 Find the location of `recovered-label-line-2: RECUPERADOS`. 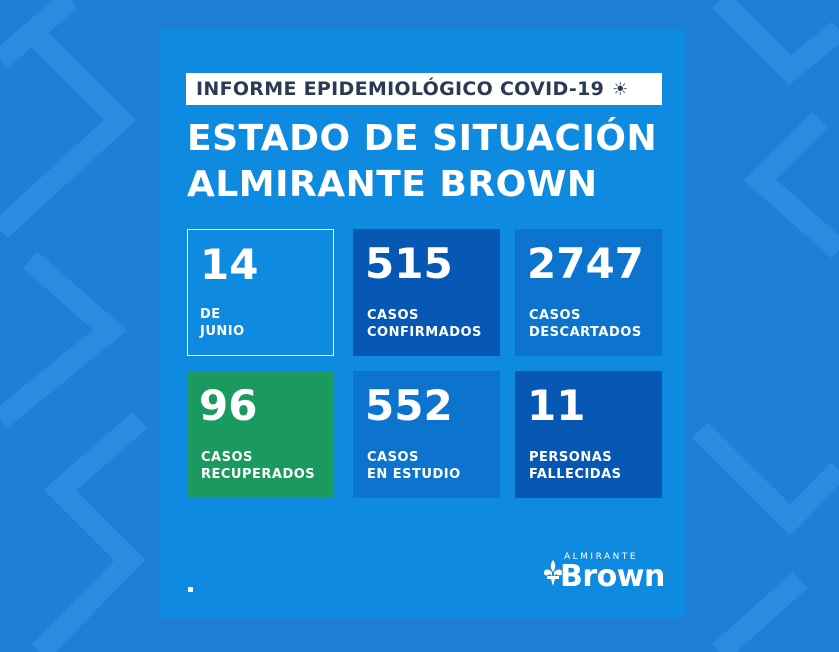

recovered-label-line-2: RECUPERADOS is located at coordinates (258, 474).